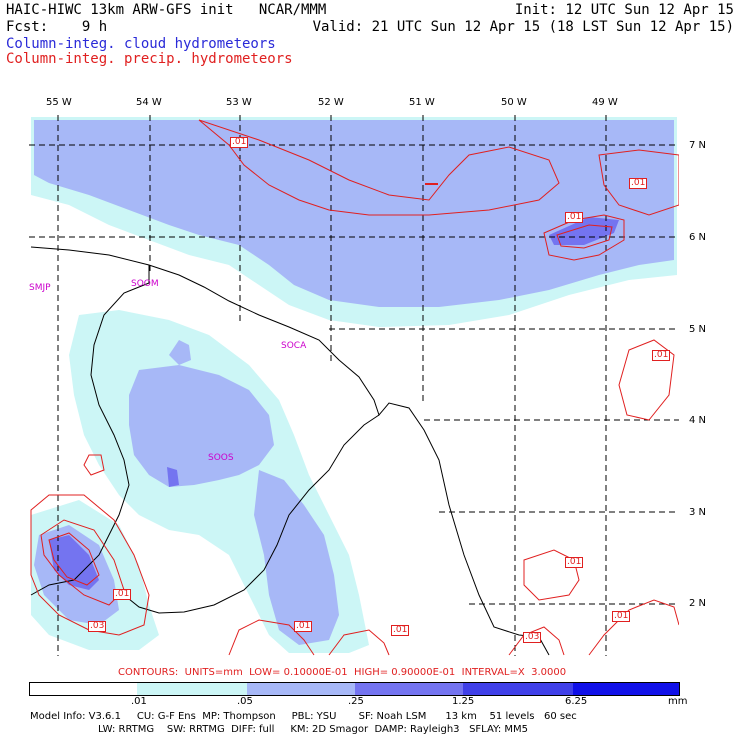 The image size is (740, 740). I want to click on lat-label-7n: 7 N, so click(698, 145).